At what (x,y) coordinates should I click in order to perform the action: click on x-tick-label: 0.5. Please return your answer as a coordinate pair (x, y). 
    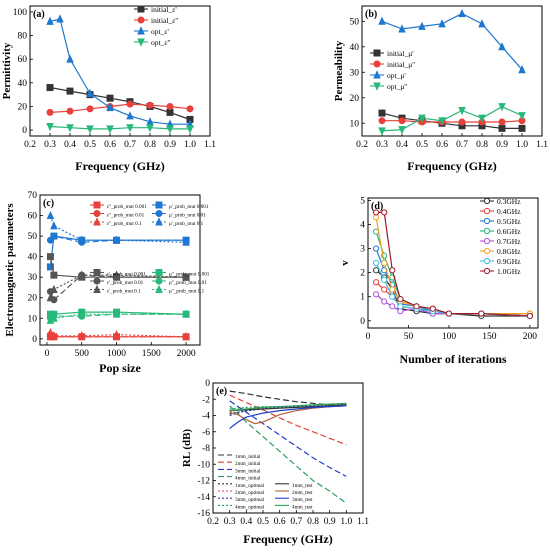
    Looking at the image, I should click on (422, 145).